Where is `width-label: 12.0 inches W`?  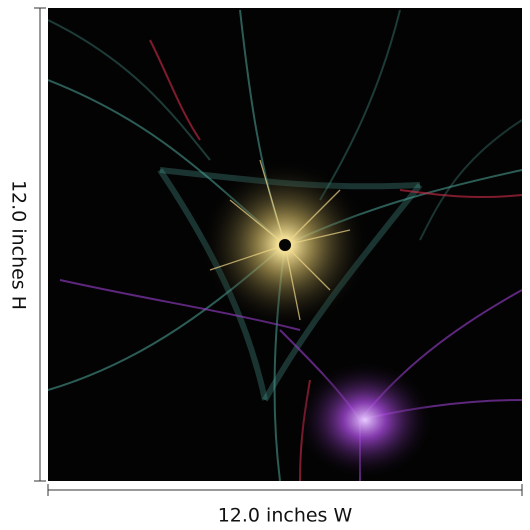
width-label: 12.0 inches W is located at coordinates (285, 516).